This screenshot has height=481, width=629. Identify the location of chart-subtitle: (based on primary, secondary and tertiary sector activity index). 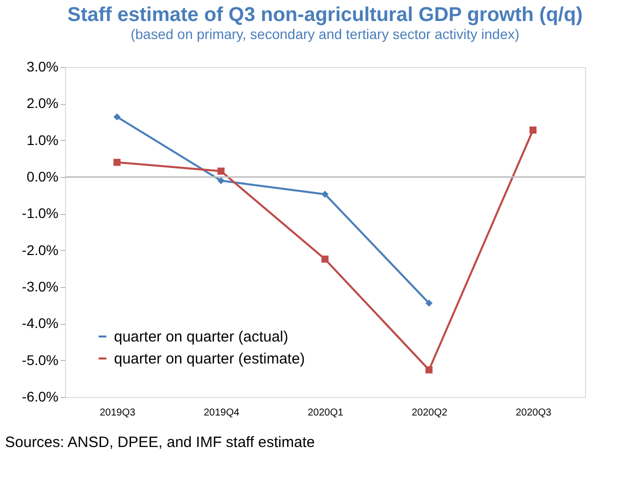
(325, 34).